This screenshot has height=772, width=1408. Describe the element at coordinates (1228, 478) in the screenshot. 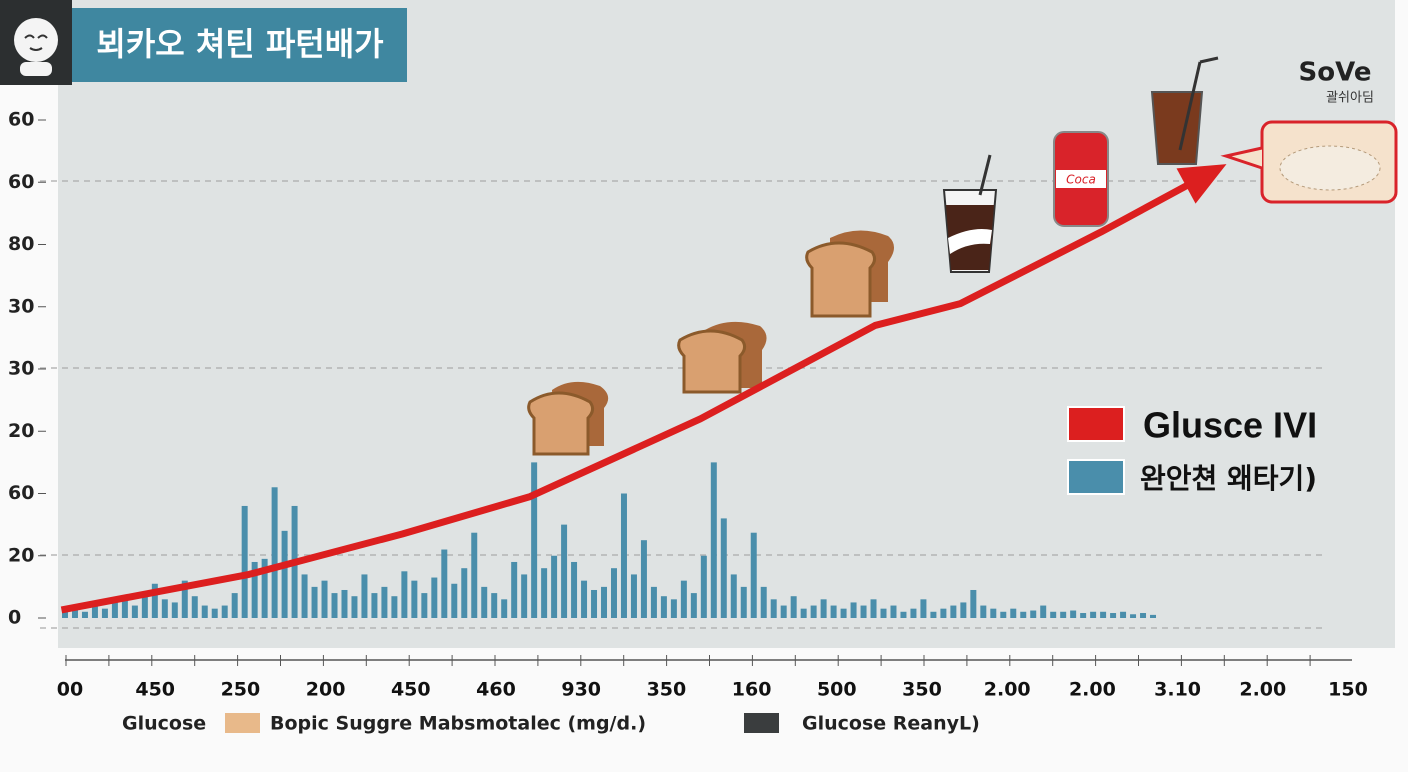

I see `legend-label: 완안쳔 왜타기)` at that location.